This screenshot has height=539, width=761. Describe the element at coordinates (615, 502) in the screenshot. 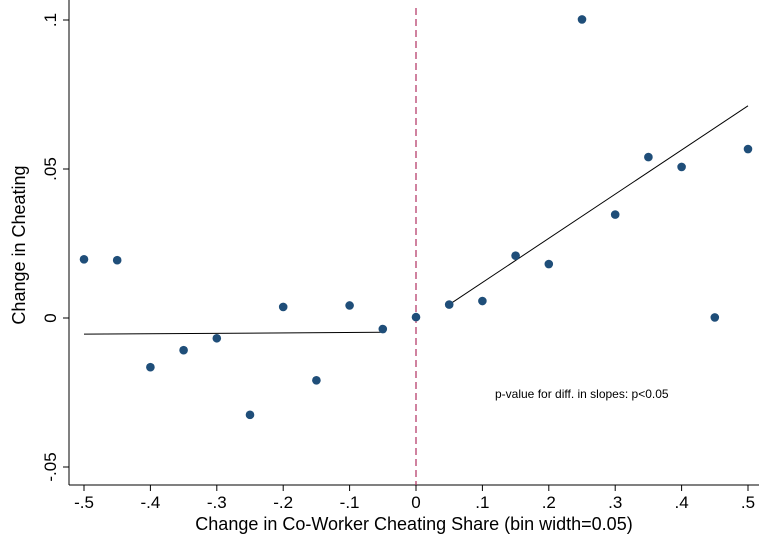

I see `x-tick-label: .3` at that location.